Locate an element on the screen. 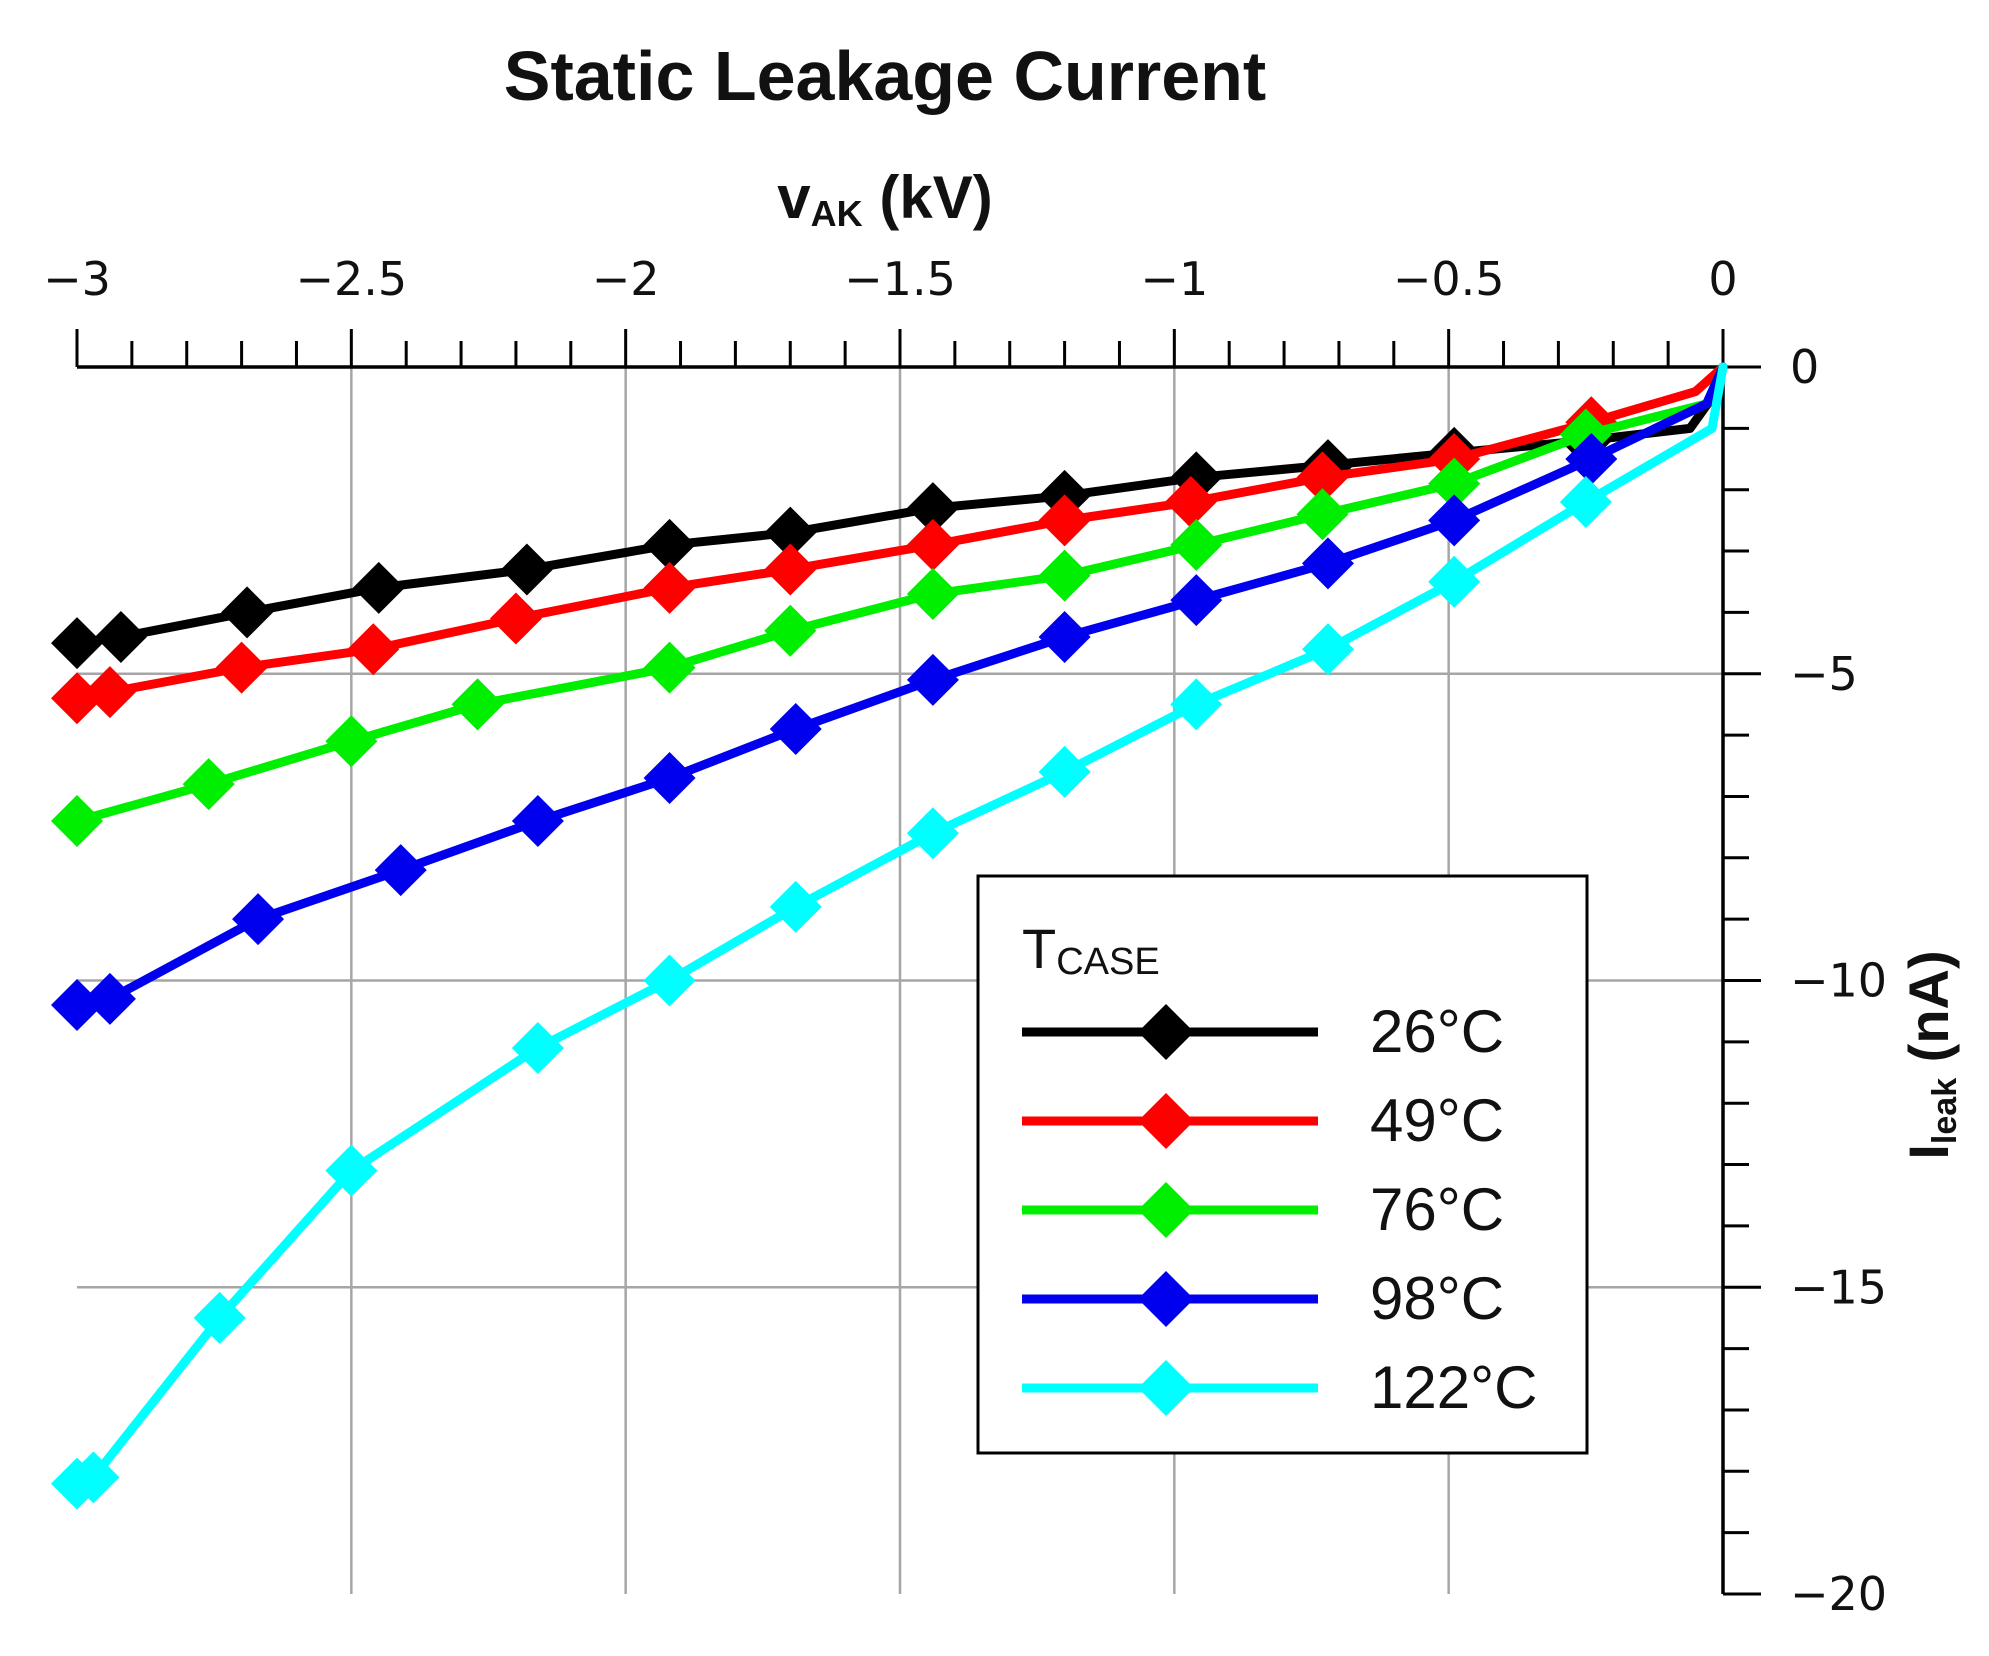 This screenshot has width=1989, height=1656. y-tick-label: −20 is located at coordinates (1838, 1594).